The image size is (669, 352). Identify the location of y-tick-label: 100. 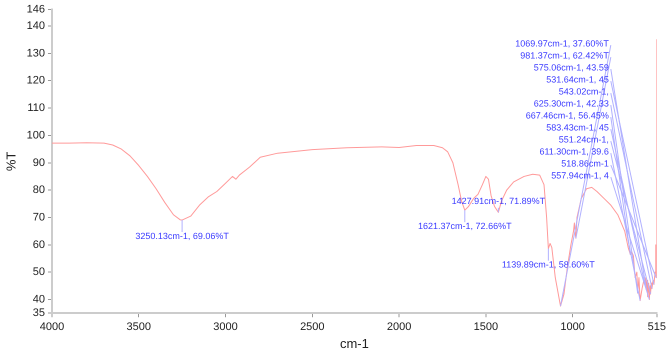
(35, 135).